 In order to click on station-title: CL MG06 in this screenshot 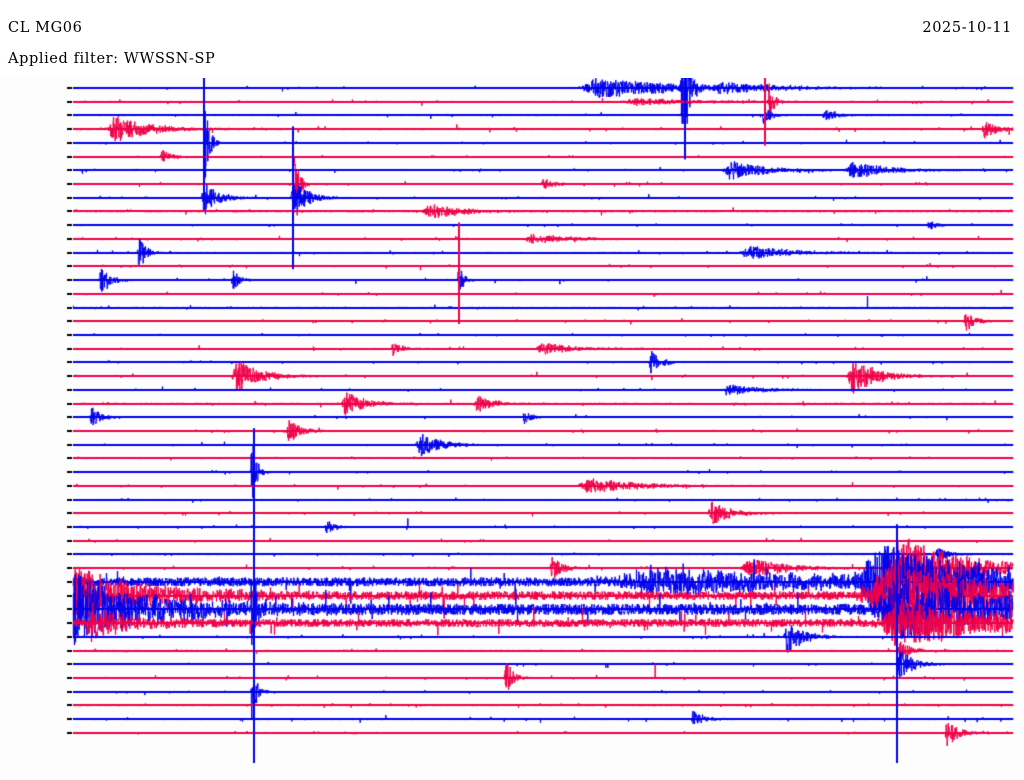, I will do `click(45, 28)`.